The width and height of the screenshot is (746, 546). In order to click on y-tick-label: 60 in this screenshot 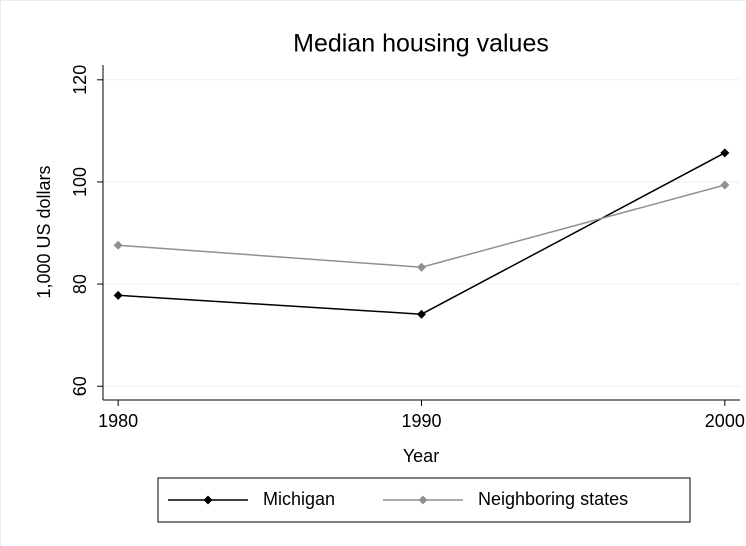, I will do `click(80, 386)`.